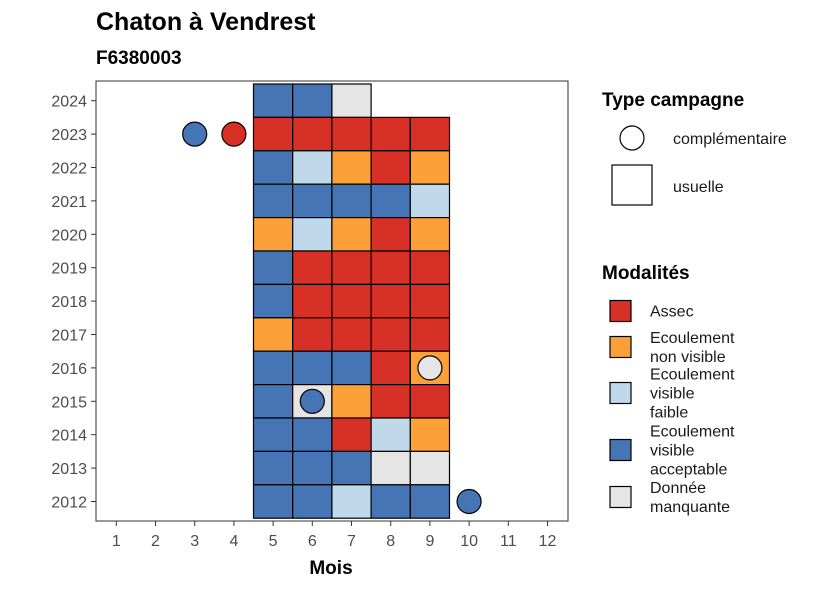  Describe the element at coordinates (699, 165) in the screenshot. I see `legend-campagne: complémentaire usuelle` at that location.